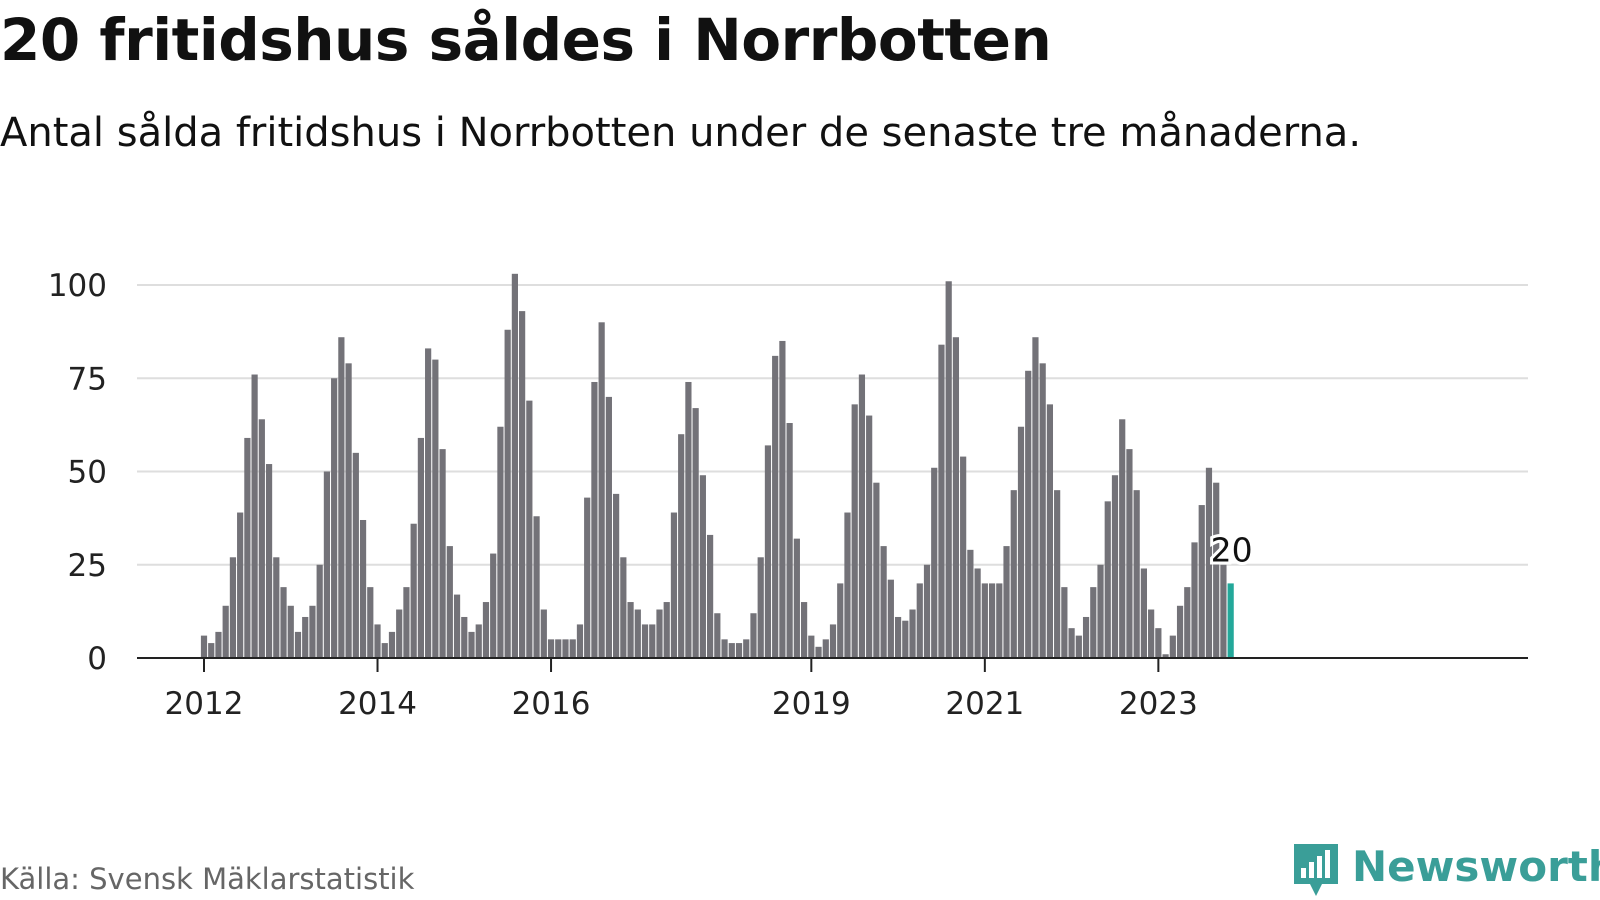  What do you see at coordinates (811, 704) in the screenshot?
I see `x-tick-label: 2019` at bounding box center [811, 704].